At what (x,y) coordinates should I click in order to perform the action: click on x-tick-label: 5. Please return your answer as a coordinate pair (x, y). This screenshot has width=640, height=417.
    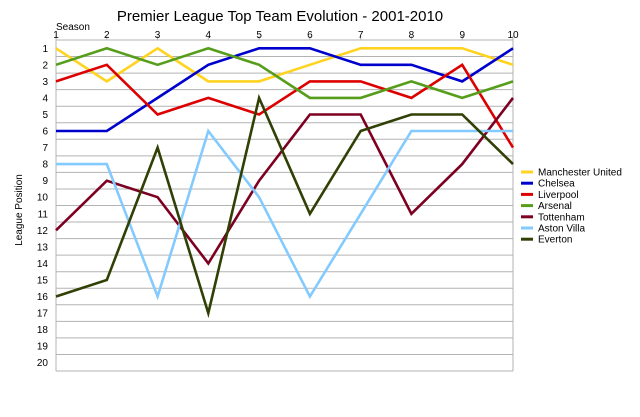
    Looking at the image, I should click on (259, 35).